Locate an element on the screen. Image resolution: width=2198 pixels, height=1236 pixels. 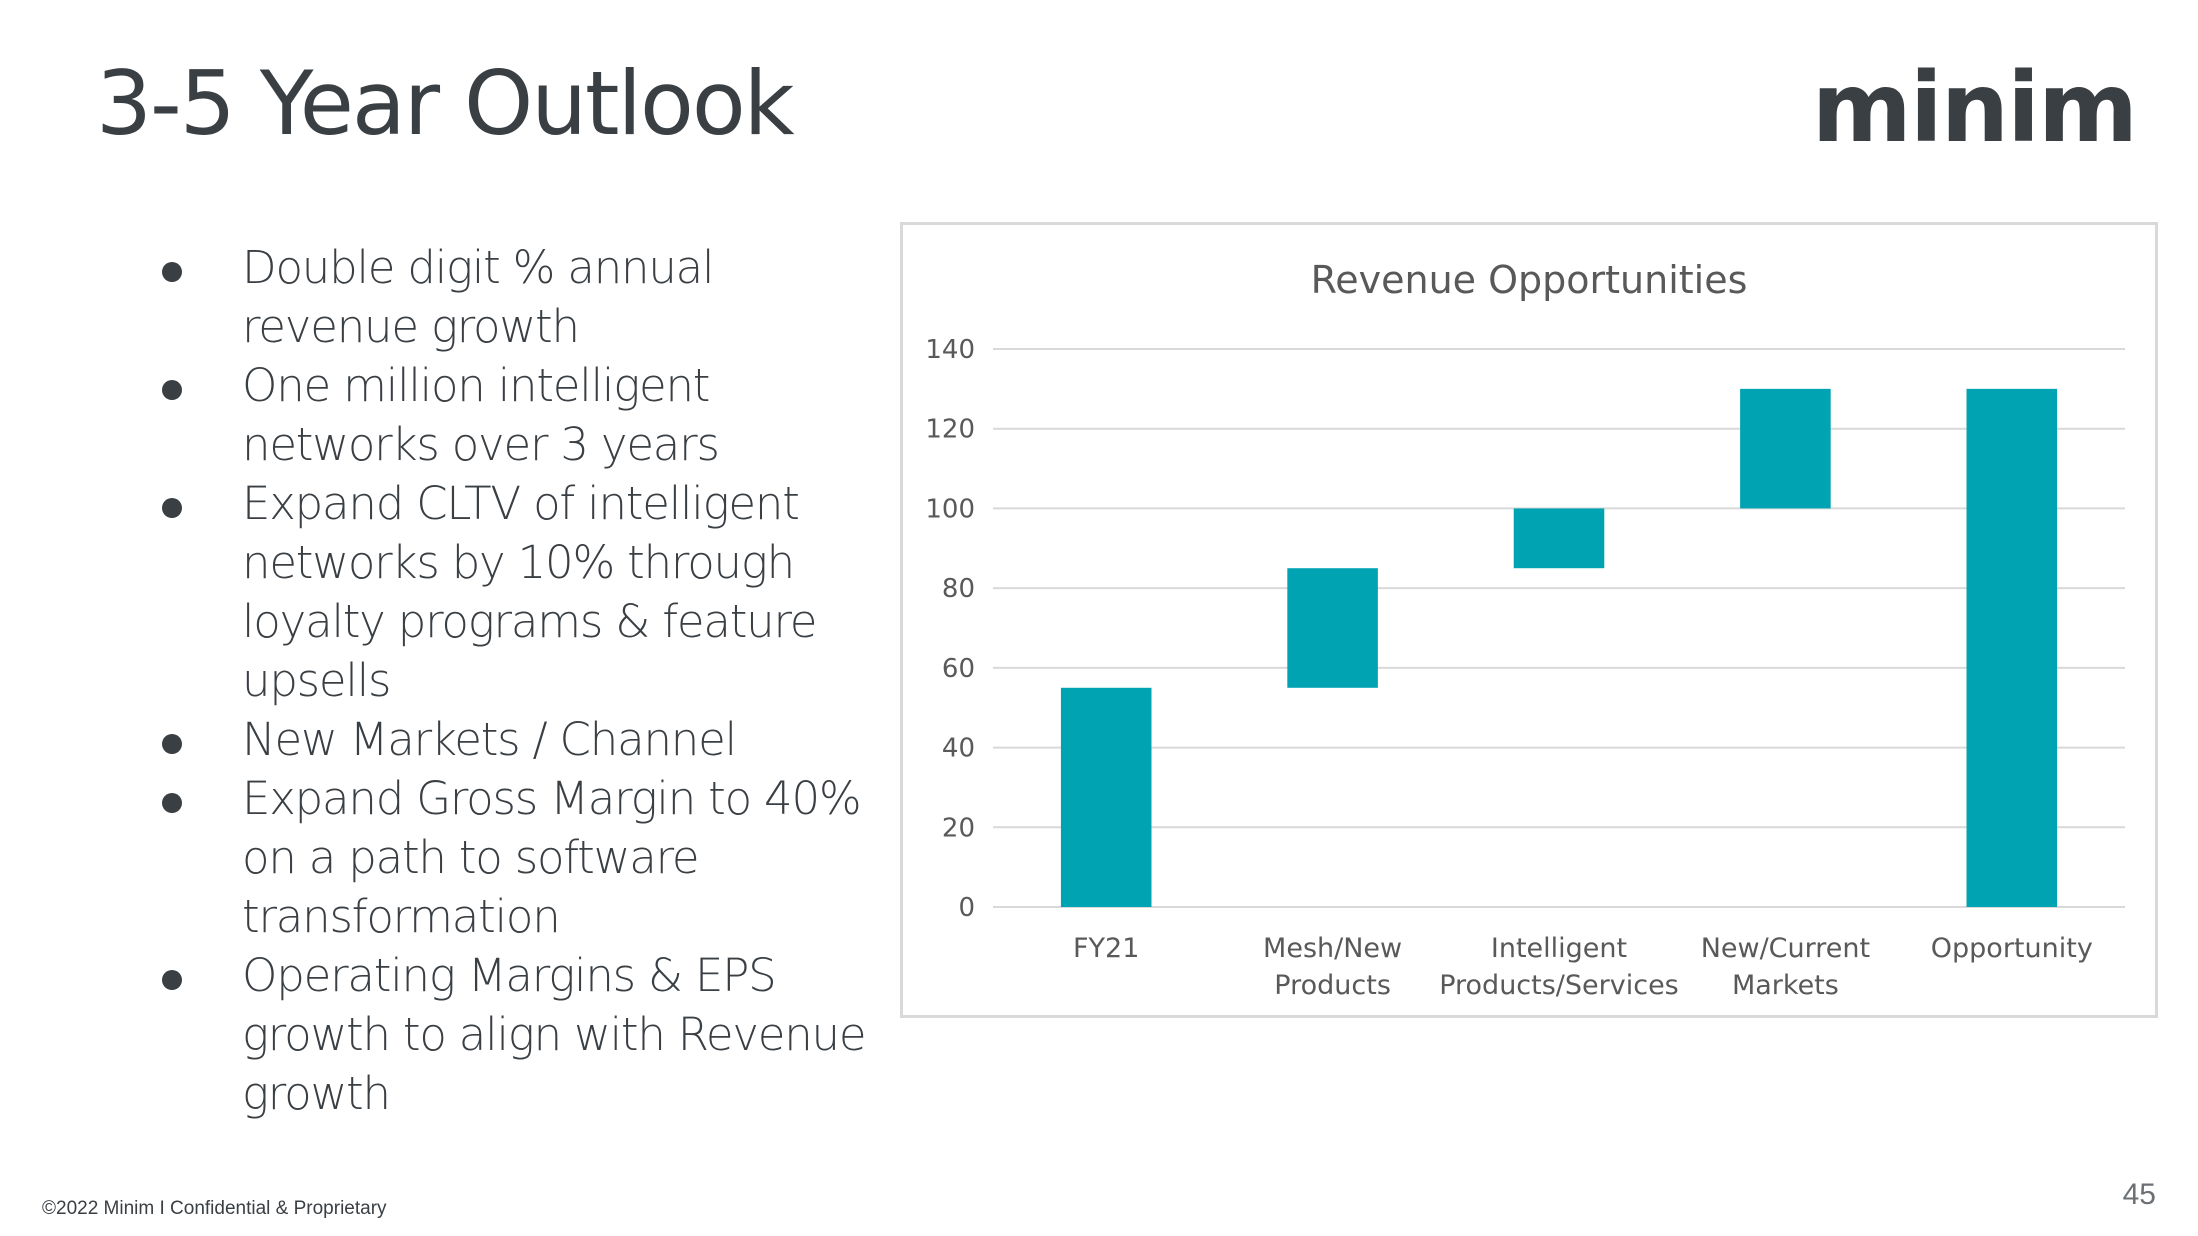
y-tick-label: 20 is located at coordinates (958, 828).